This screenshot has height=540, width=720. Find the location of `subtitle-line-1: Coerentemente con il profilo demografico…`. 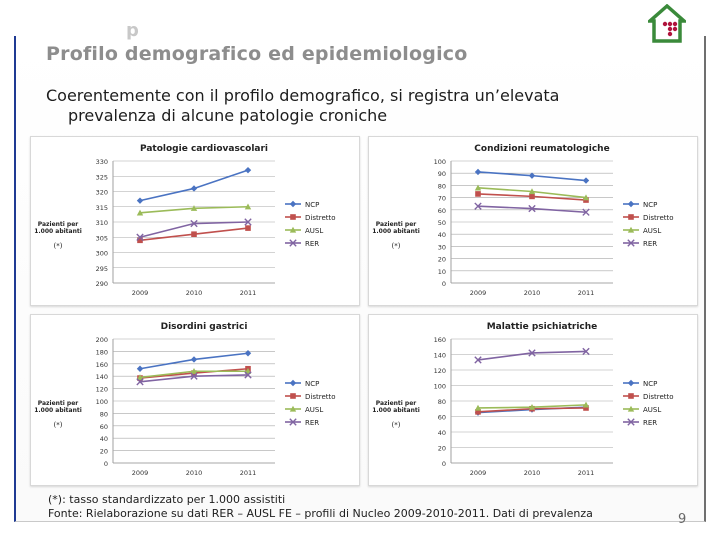

subtitle-line-1: Coerentemente con il profilo demografico… is located at coordinates (303, 95).